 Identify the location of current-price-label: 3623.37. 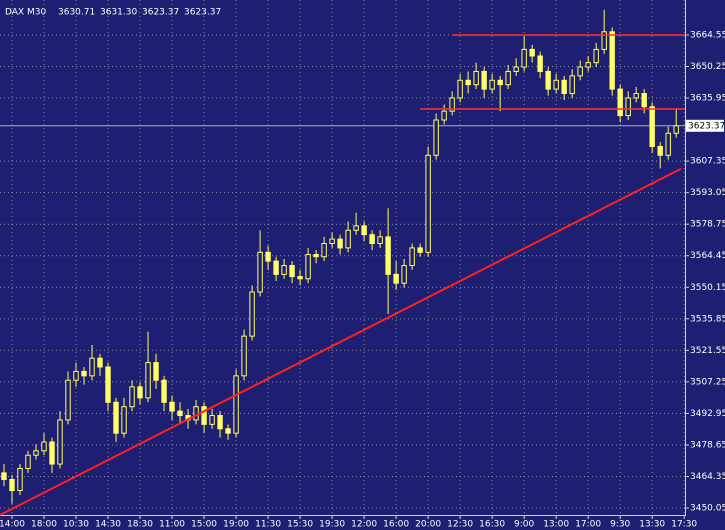
(706, 126).